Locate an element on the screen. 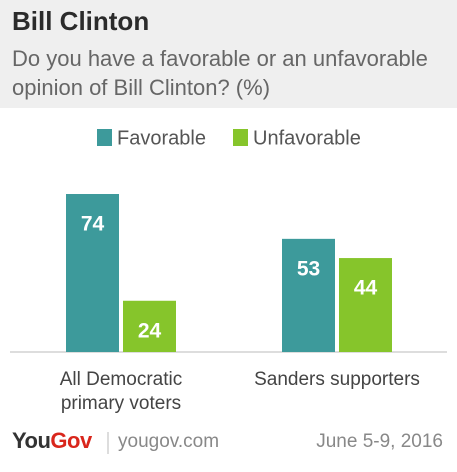  legend-label: Unfavorable is located at coordinates (307, 138).